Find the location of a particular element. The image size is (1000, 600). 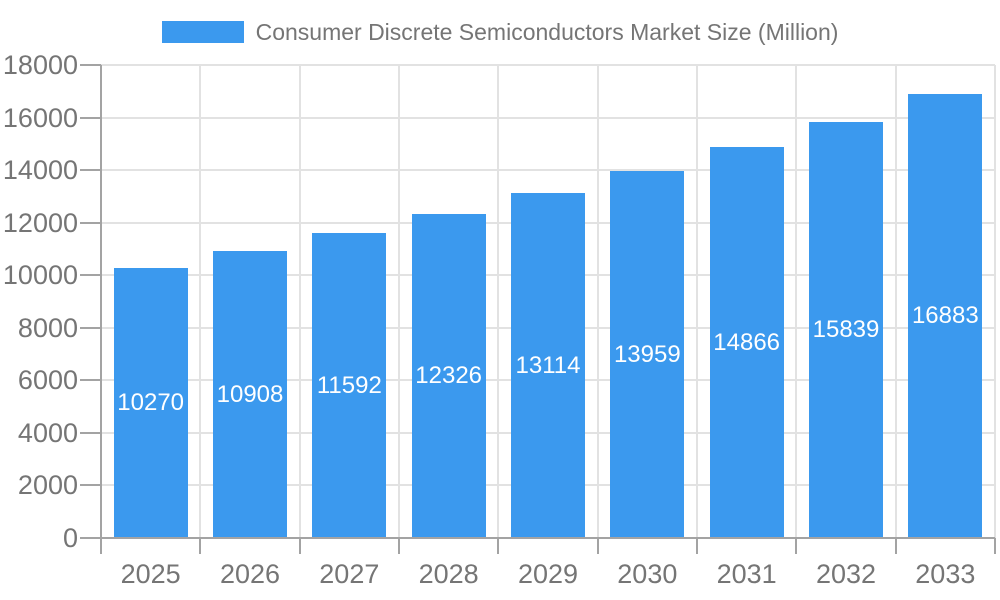

bar-value-label: 10908 is located at coordinates (250, 394).